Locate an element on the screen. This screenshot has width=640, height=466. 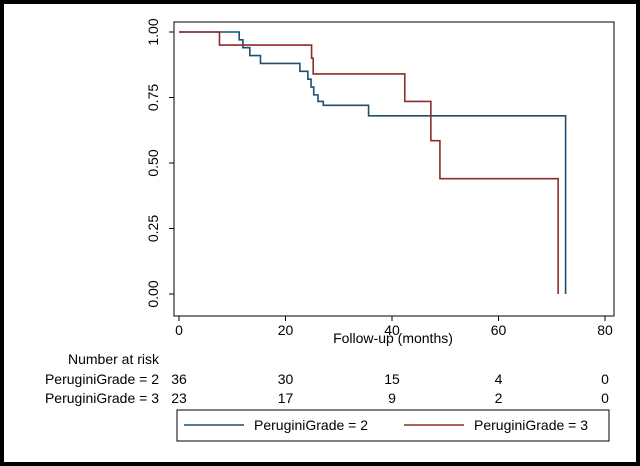
risk-value: 30 is located at coordinates (286, 379).